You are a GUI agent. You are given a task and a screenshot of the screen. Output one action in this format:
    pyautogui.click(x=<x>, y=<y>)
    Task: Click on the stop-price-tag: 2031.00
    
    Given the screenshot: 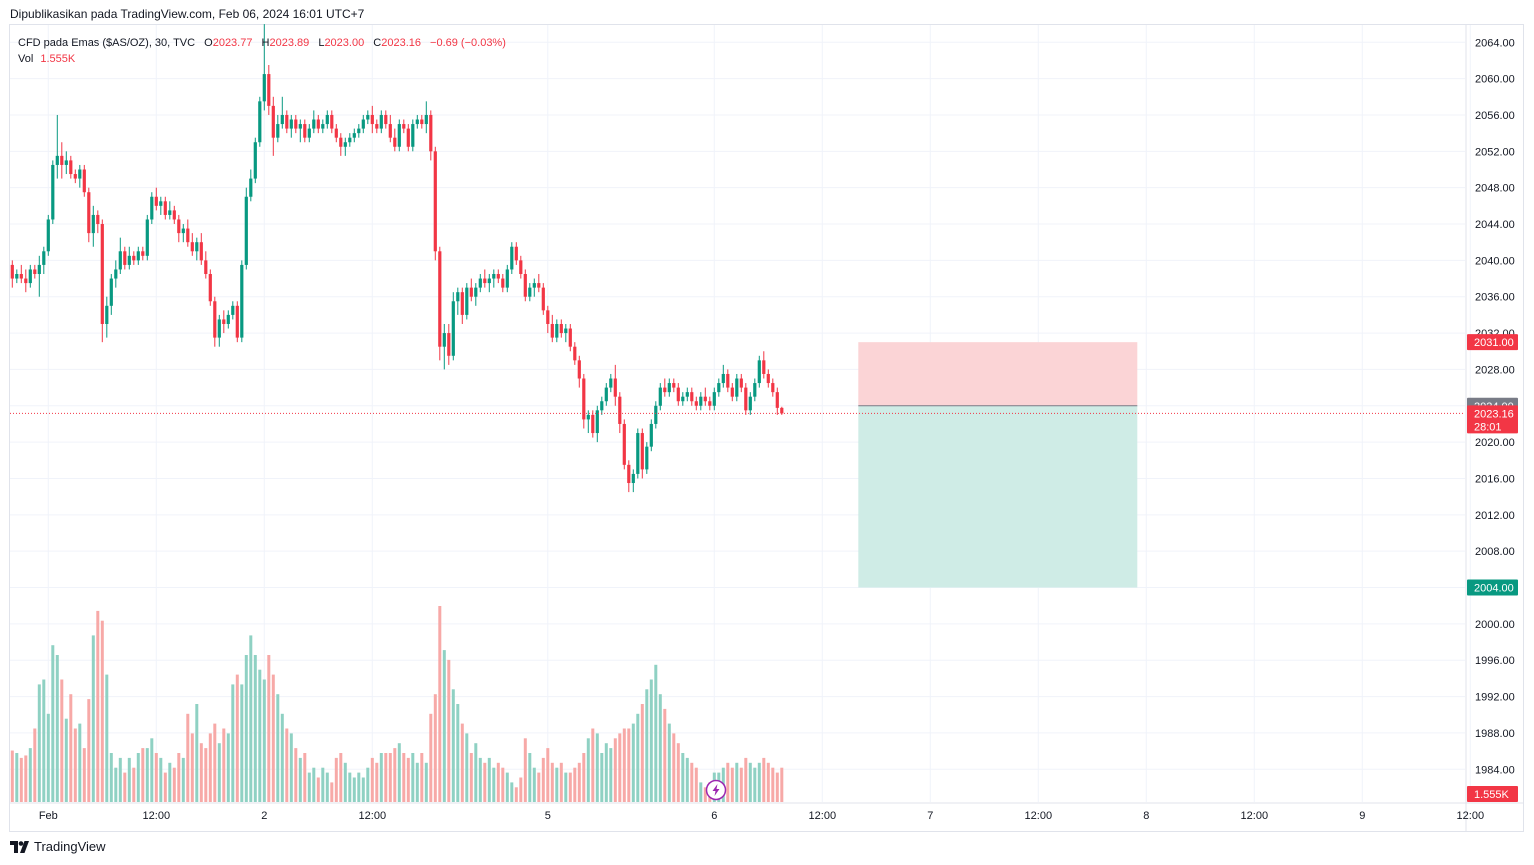 What is the action you would take?
    pyautogui.click(x=1492, y=342)
    